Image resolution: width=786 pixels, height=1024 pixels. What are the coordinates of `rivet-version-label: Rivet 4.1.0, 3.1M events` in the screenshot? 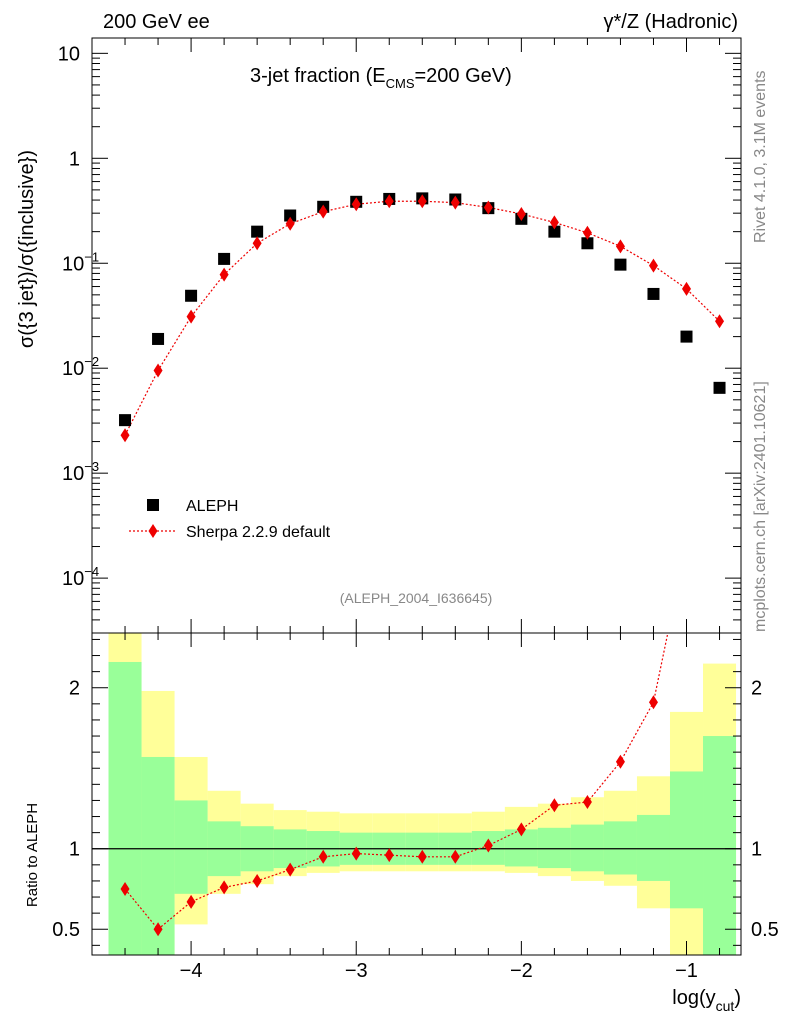 It's located at (760, 156).